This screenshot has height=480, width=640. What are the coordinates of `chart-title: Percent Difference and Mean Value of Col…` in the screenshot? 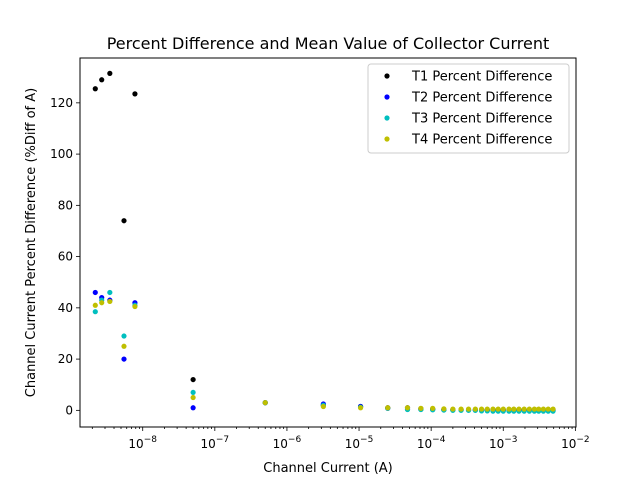 It's located at (328, 43).